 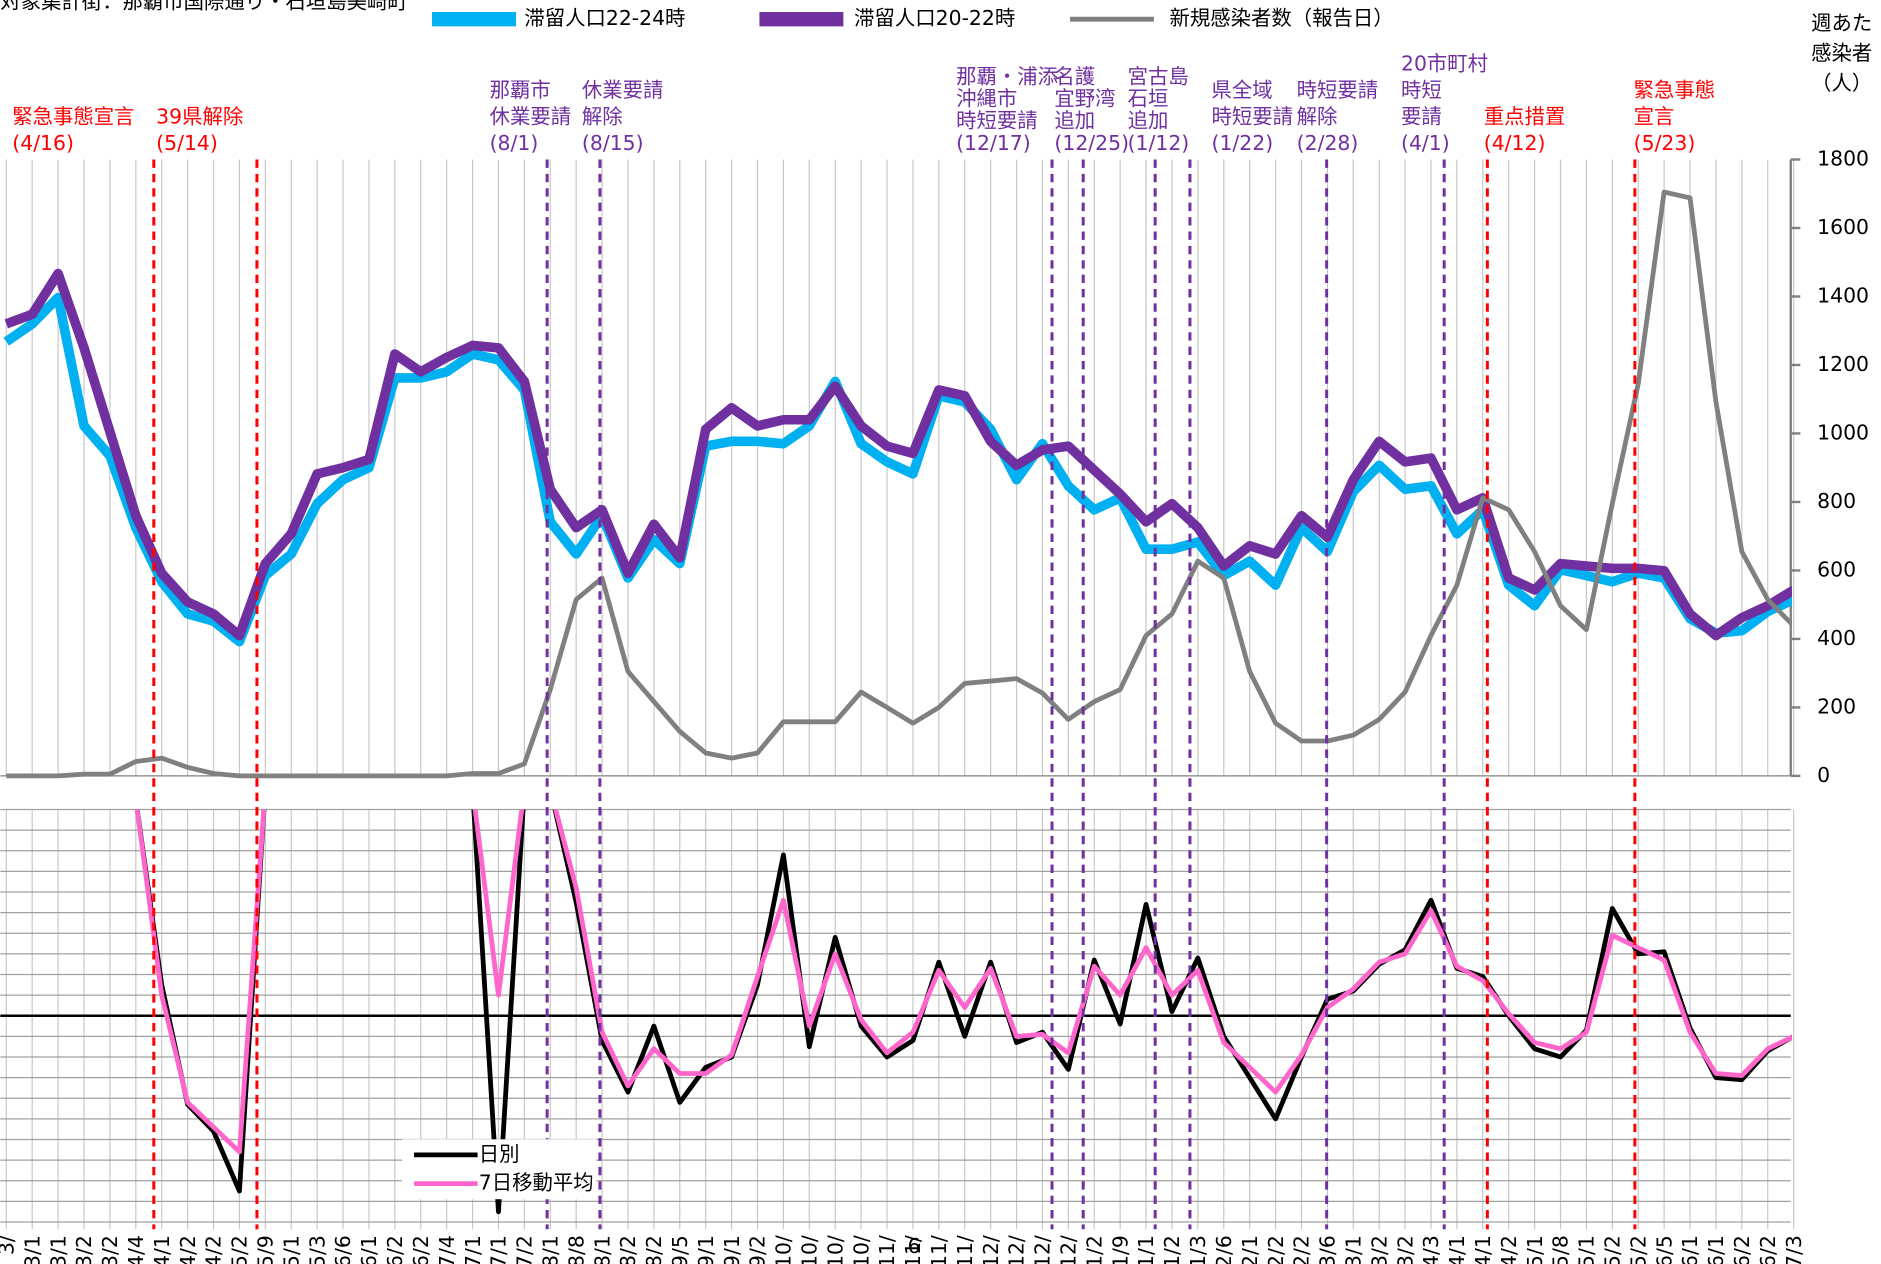 What do you see at coordinates (266, 1249) in the screenshot?
I see `x-tick-label: 5/9` at bounding box center [266, 1249].